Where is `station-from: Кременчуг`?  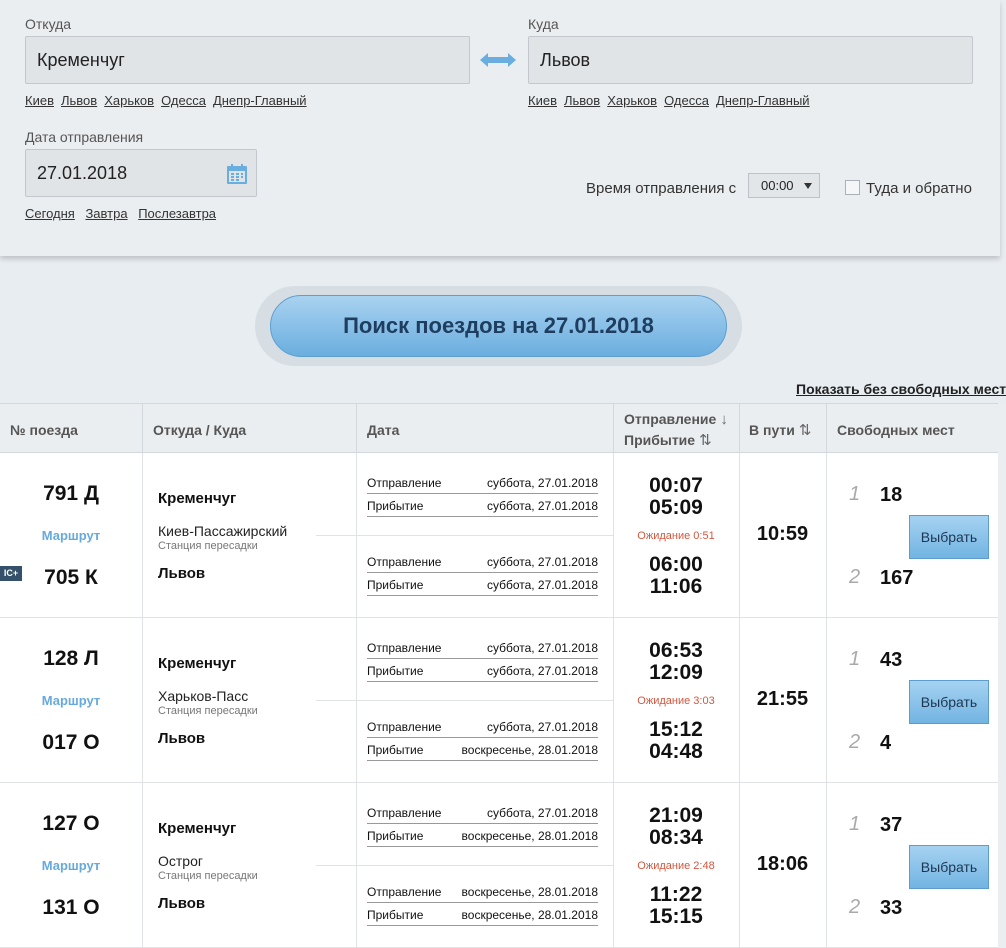
station-from: Кременчуг is located at coordinates (197, 828).